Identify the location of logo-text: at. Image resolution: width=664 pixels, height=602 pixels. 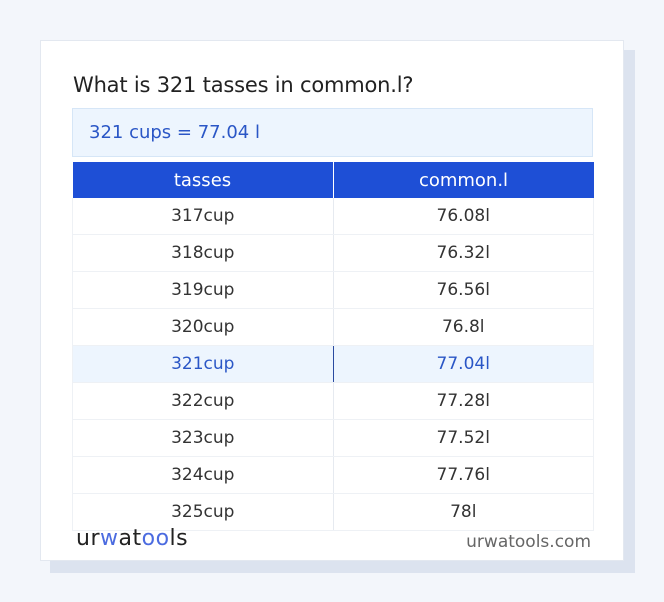
(130, 538).